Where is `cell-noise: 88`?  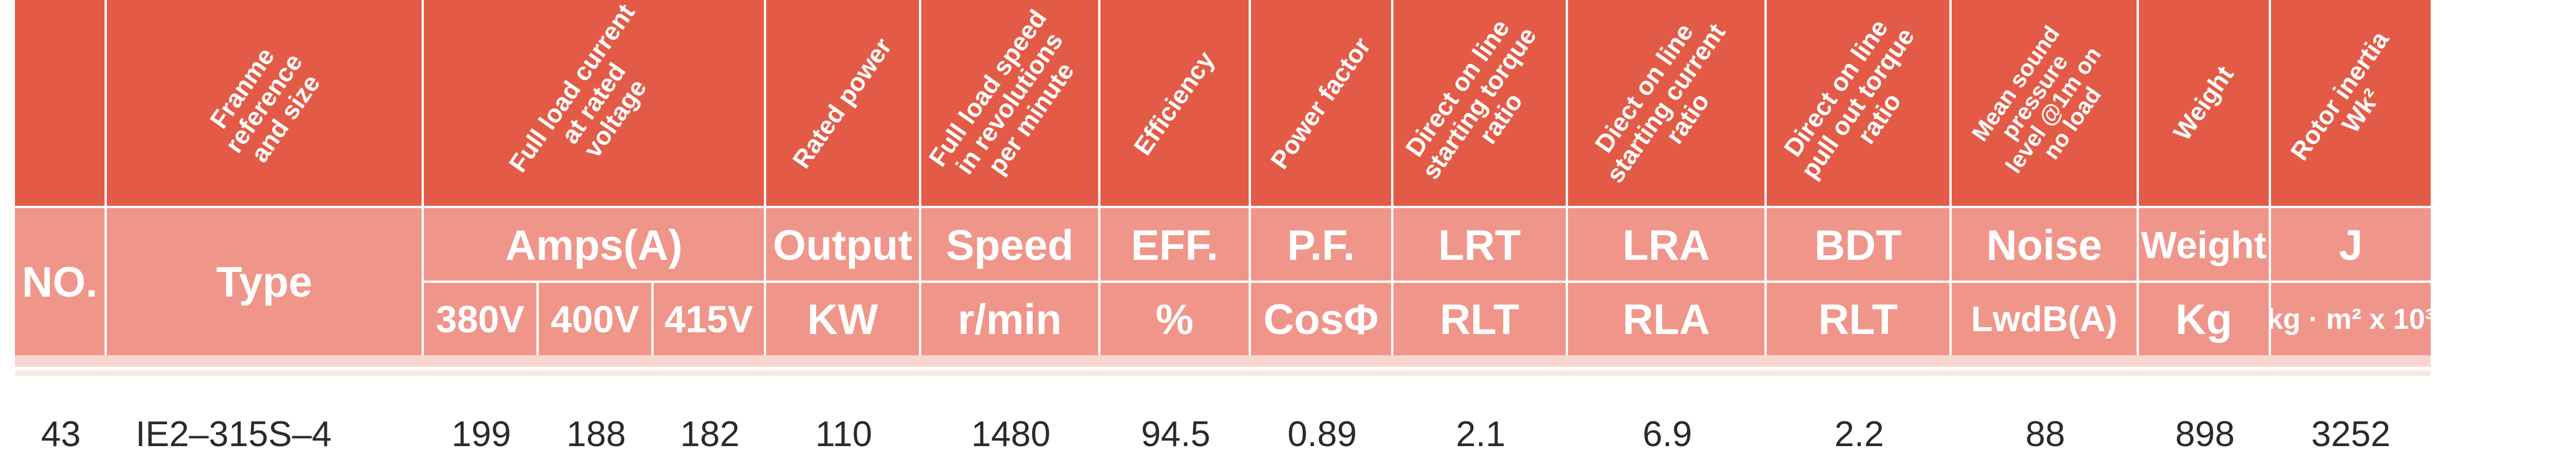
cell-noise: 88 is located at coordinates (2045, 434).